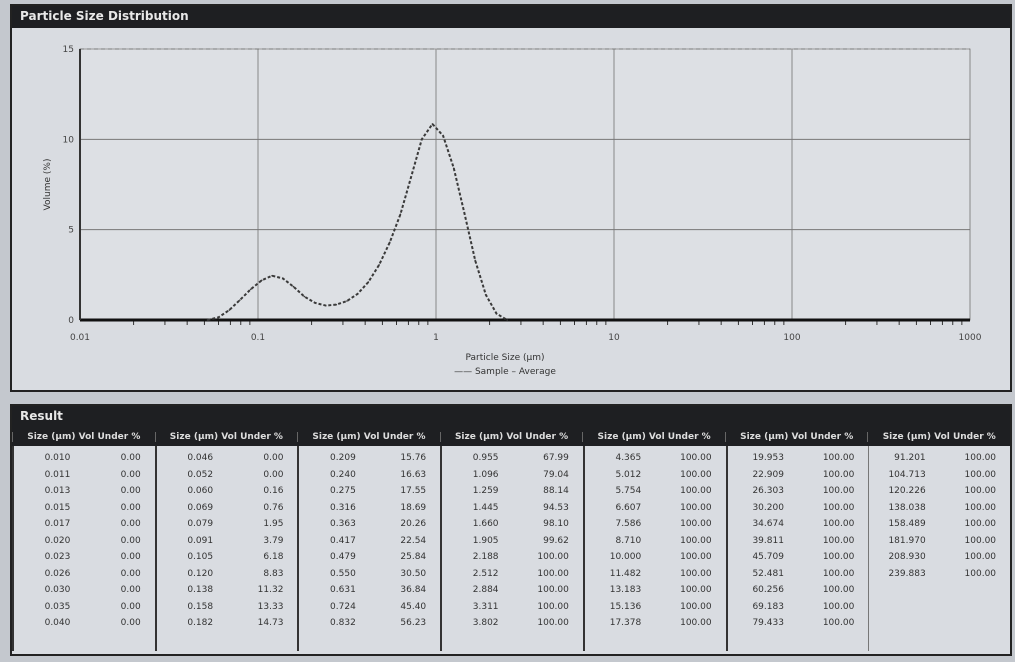 This screenshot has width=1015, height=662. What do you see at coordinates (768, 507) in the screenshot?
I see `size-cell: 30.200` at bounding box center [768, 507].